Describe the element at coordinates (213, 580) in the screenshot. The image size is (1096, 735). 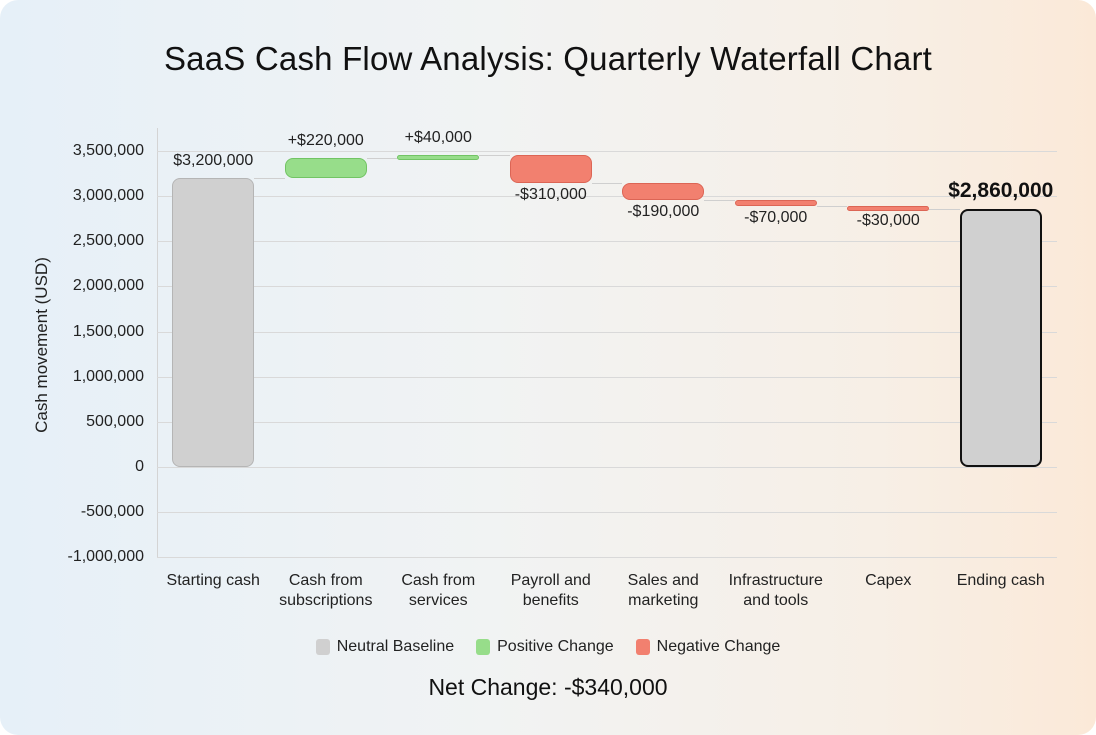
I see `x-tick-label: Starting cash` at that location.